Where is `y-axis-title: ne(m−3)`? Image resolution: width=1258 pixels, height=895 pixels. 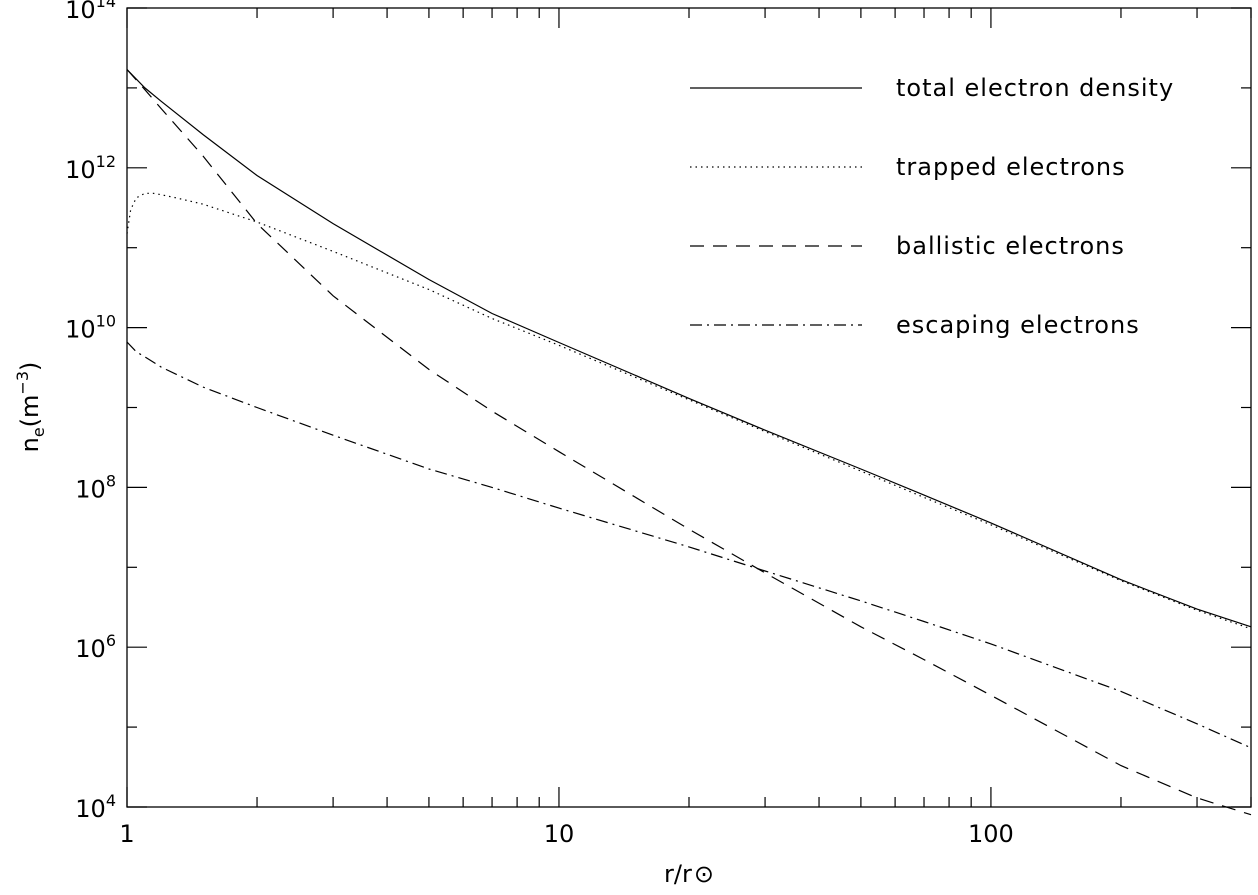 y-axis-title: ne(m−3) is located at coordinates (30, 407).